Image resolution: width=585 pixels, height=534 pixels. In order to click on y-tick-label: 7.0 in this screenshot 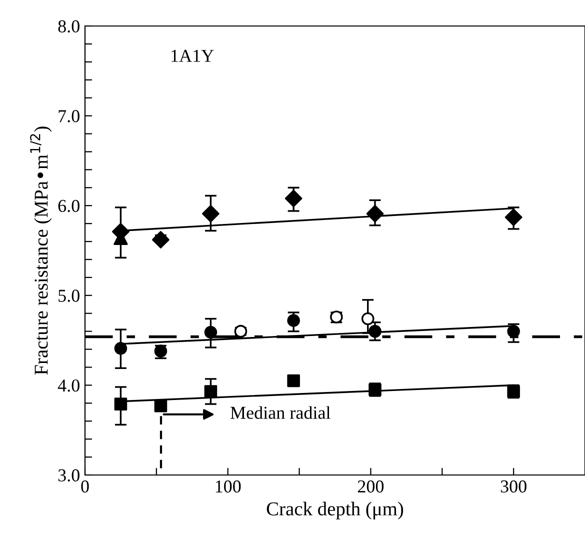, I will do `click(69, 116)`.